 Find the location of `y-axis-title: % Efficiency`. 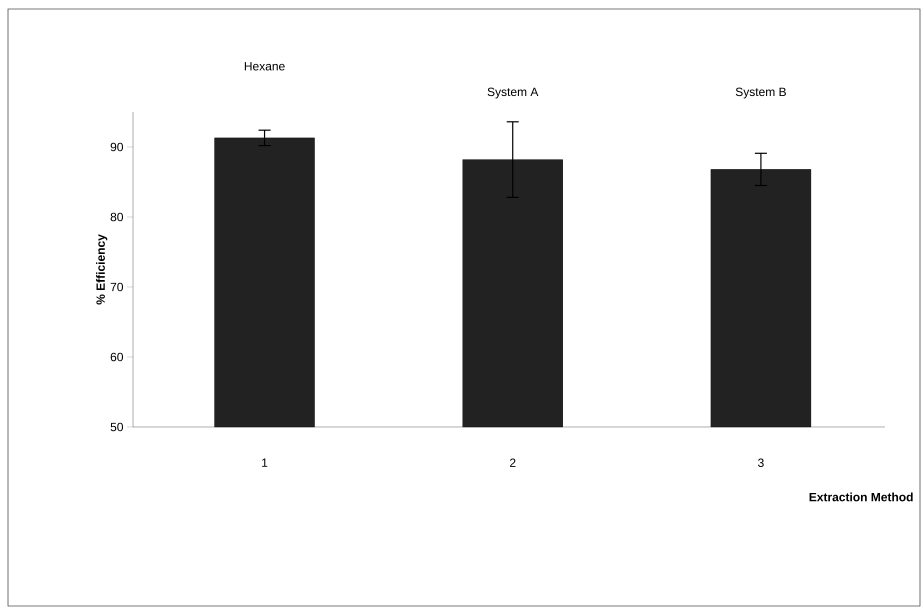

y-axis-title: % Efficiency is located at coordinates (102, 269).